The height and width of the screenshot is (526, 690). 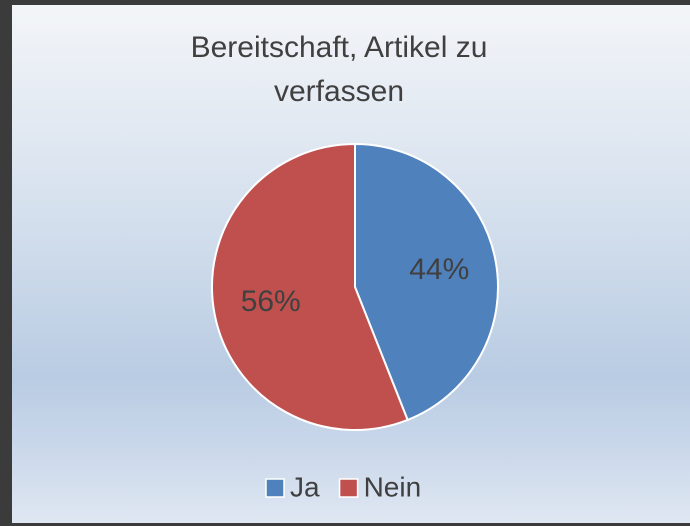 I want to click on pie-slice, so click(x=426, y=282).